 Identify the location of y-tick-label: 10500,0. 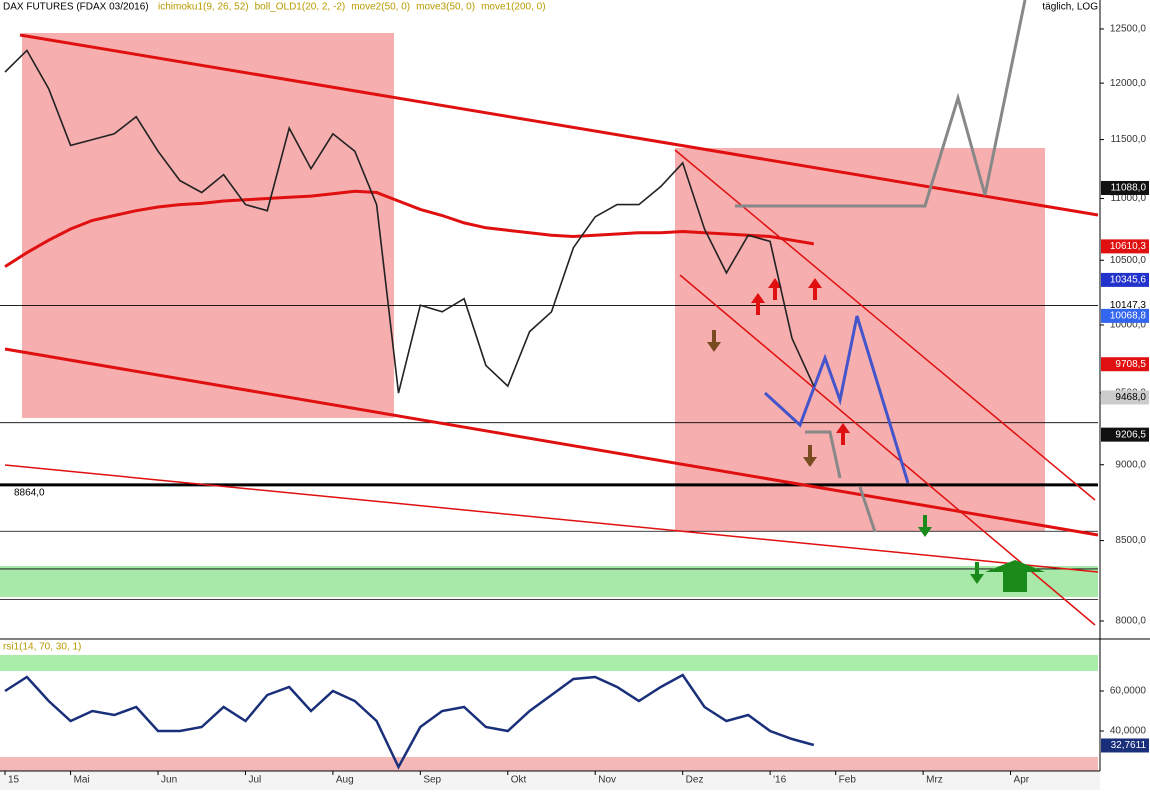
(1128, 260).